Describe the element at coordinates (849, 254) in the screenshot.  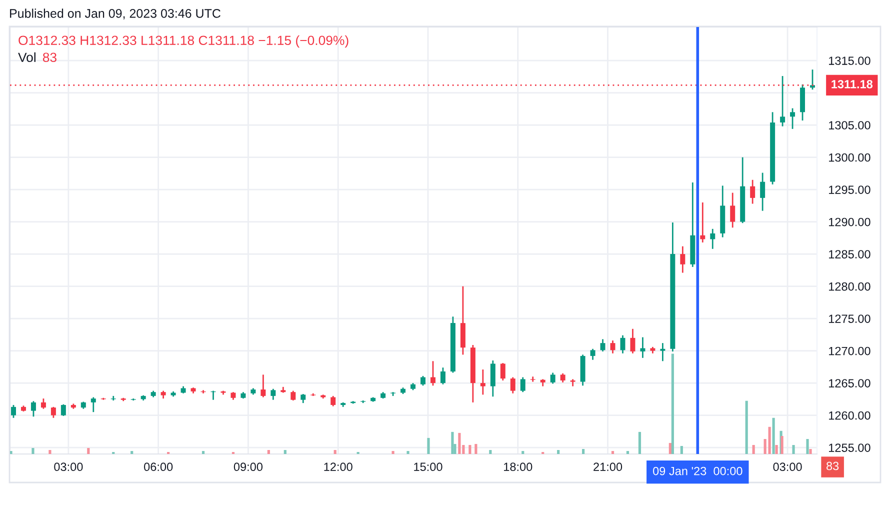
I see `y-tick-label: 1285.00` at that location.